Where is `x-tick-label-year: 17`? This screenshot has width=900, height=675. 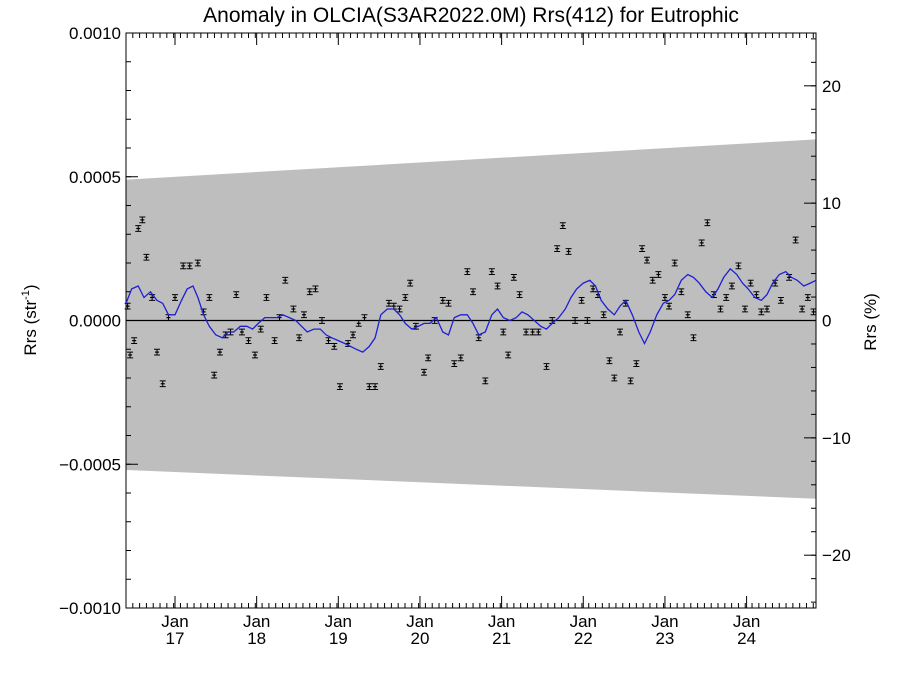 x-tick-label-year: 17 is located at coordinates (175, 638).